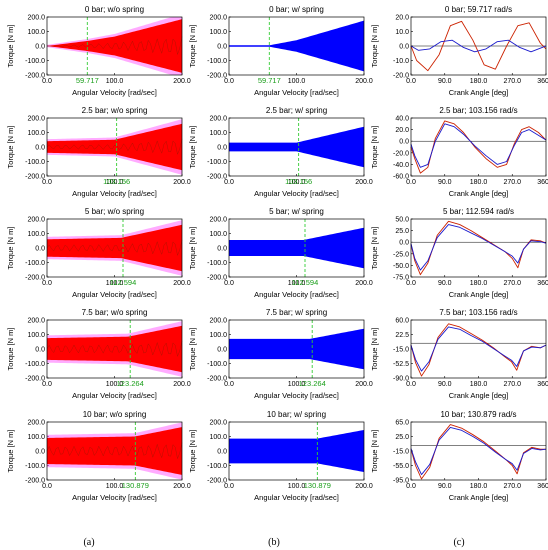 The height and width of the screenshot is (550, 548). What do you see at coordinates (401, 165) in the screenshot?
I see `y-tick-label: -40.0` at bounding box center [401, 165].